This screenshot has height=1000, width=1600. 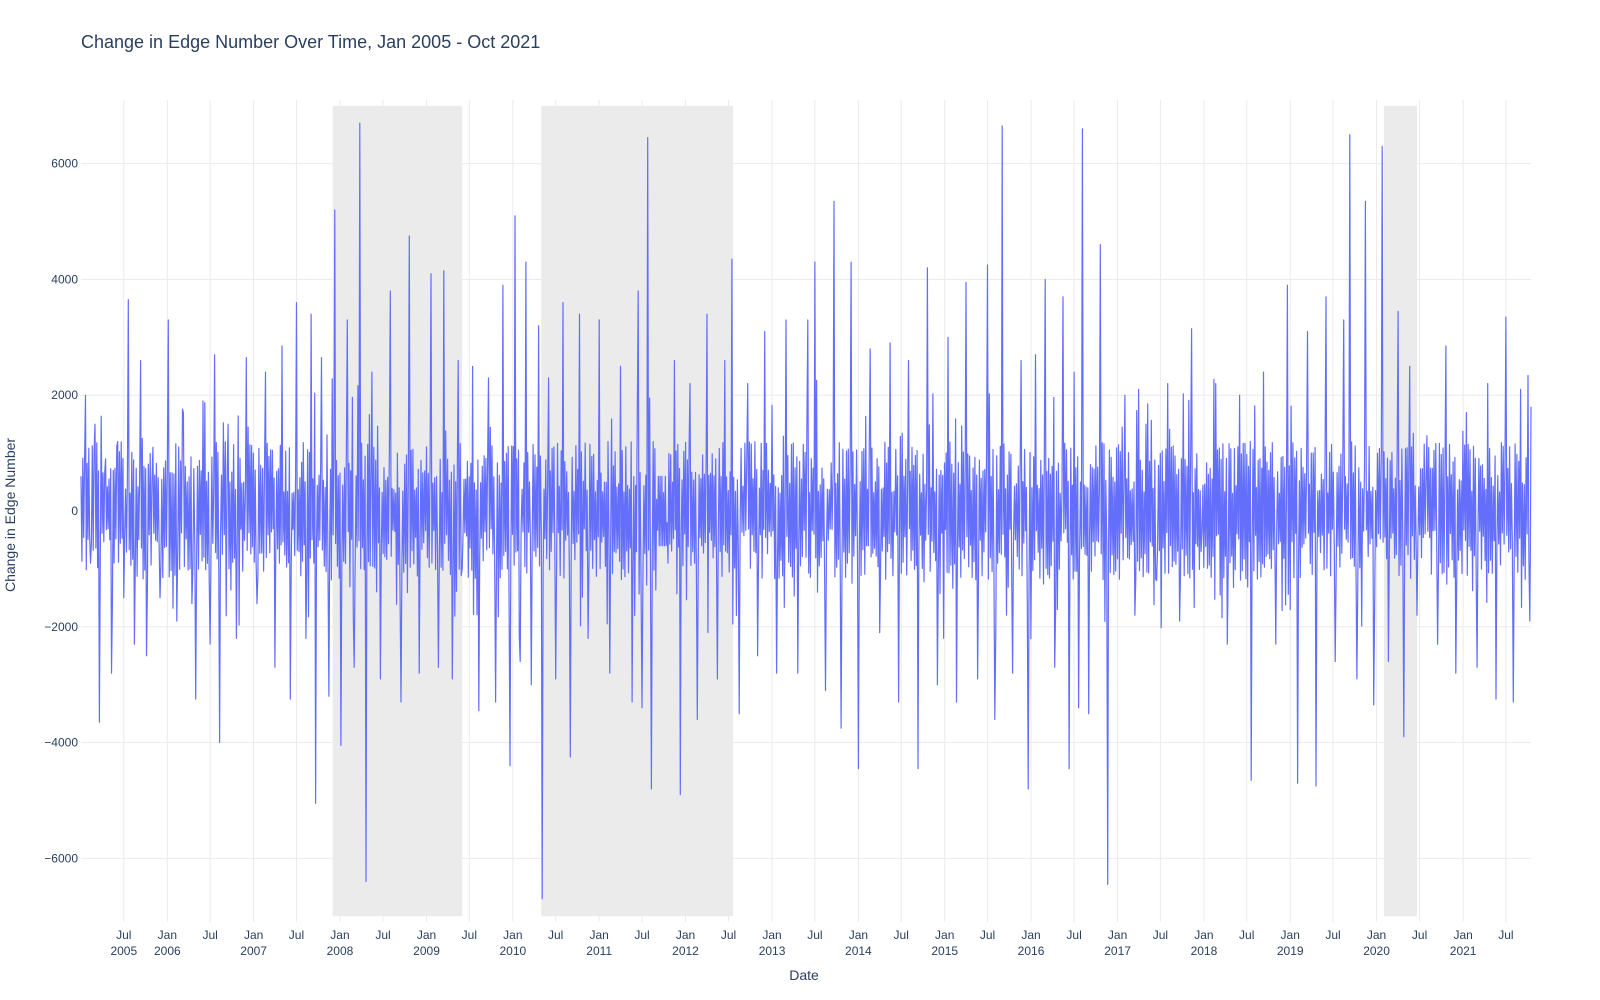 I want to click on x-tick-year-label: 2009, so click(x=426, y=951).